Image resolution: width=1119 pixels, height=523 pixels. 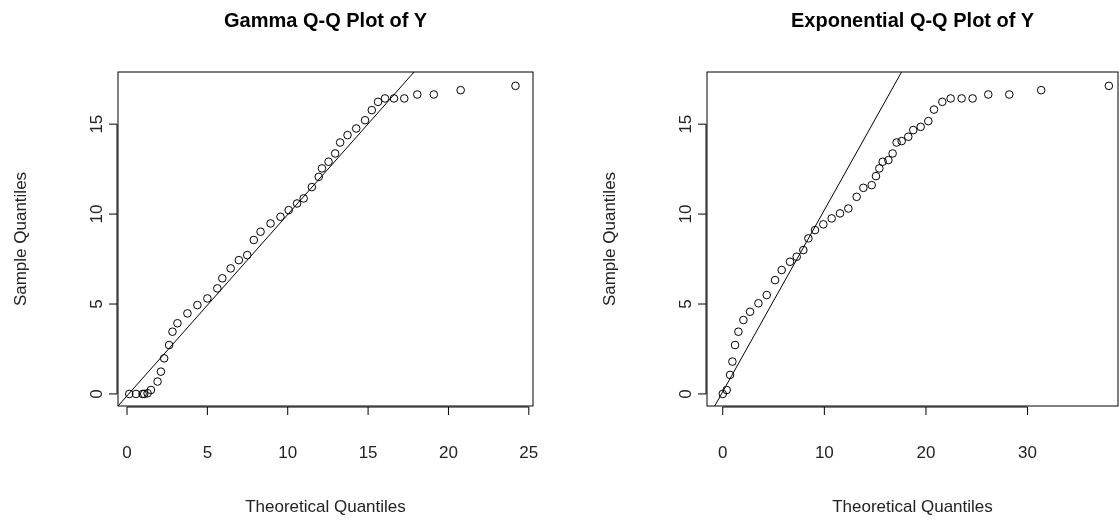 I want to click on chart-title: Gamma Q-Q Plot of Y, so click(x=326, y=20).